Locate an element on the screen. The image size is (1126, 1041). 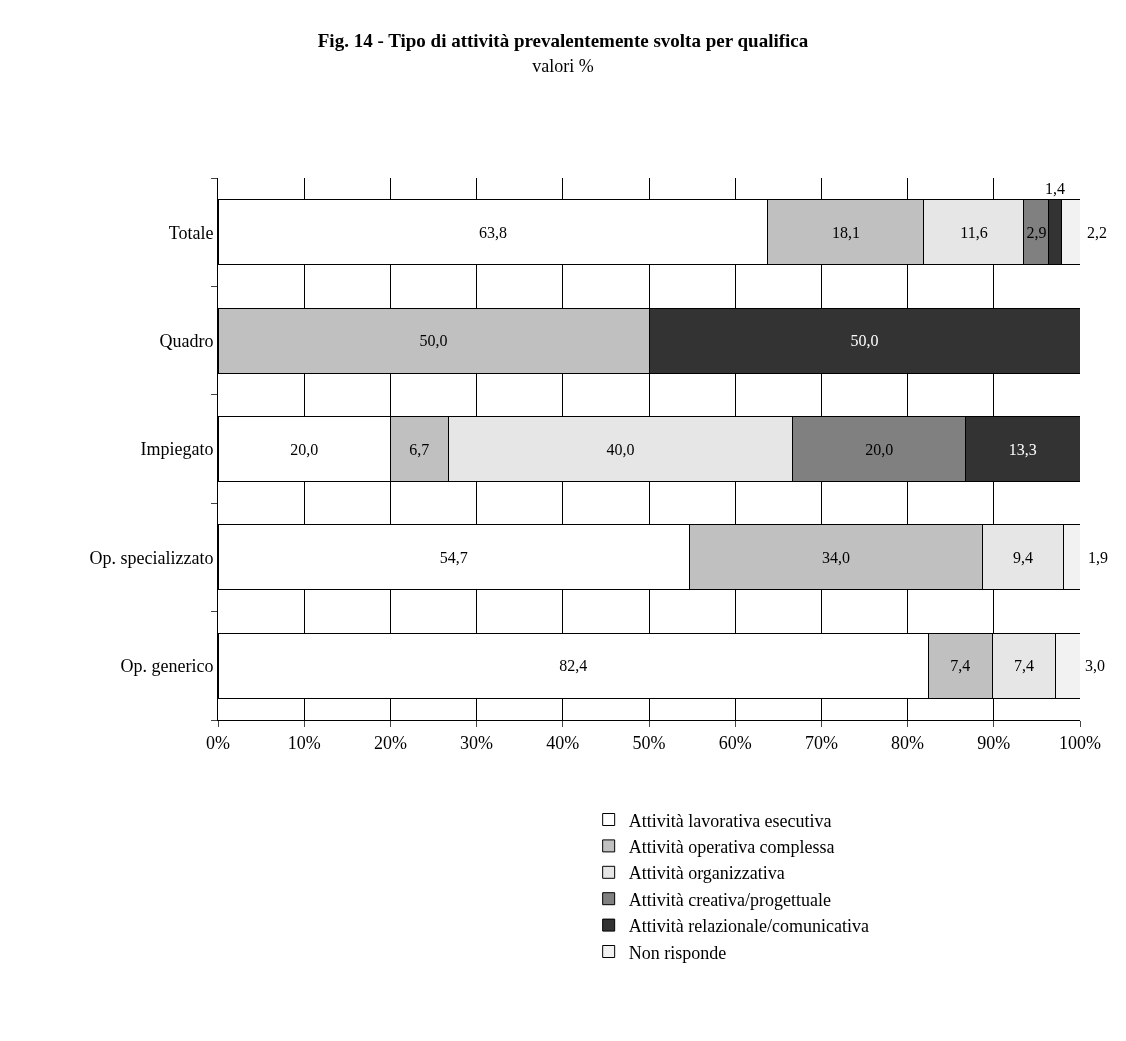
x-tick-label: 20% is located at coordinates (390, 742).